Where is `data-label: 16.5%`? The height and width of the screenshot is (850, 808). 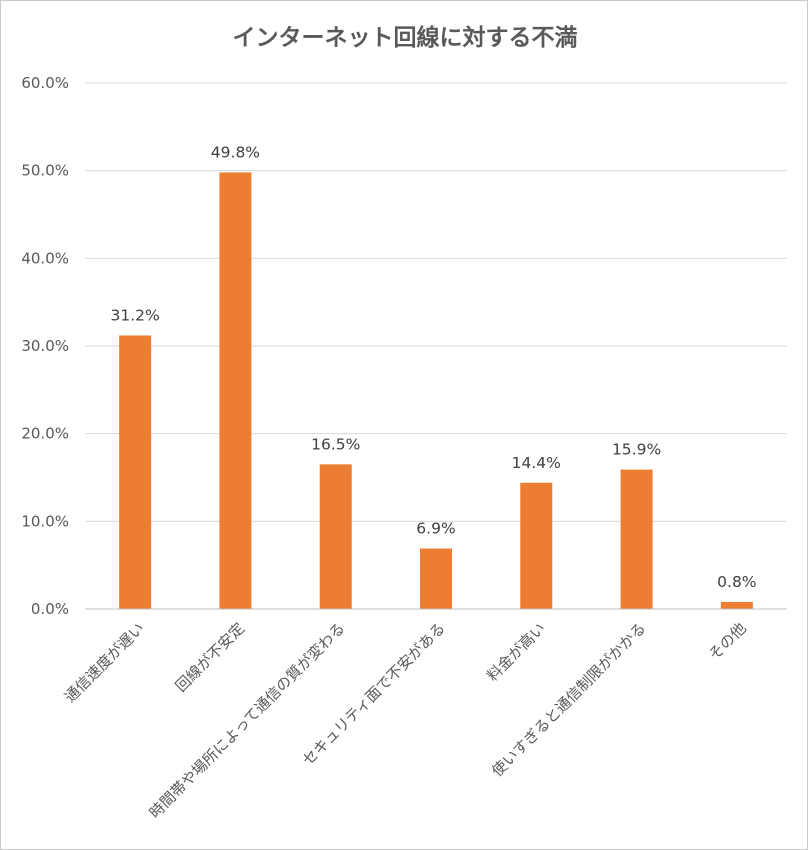 data-label: 16.5% is located at coordinates (335, 444).